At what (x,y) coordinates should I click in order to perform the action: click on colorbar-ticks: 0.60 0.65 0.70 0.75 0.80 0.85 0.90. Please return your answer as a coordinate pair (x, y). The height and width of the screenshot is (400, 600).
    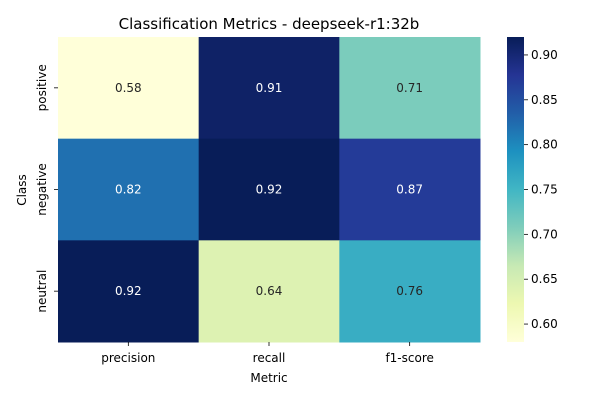
    Looking at the image, I should click on (541, 189).